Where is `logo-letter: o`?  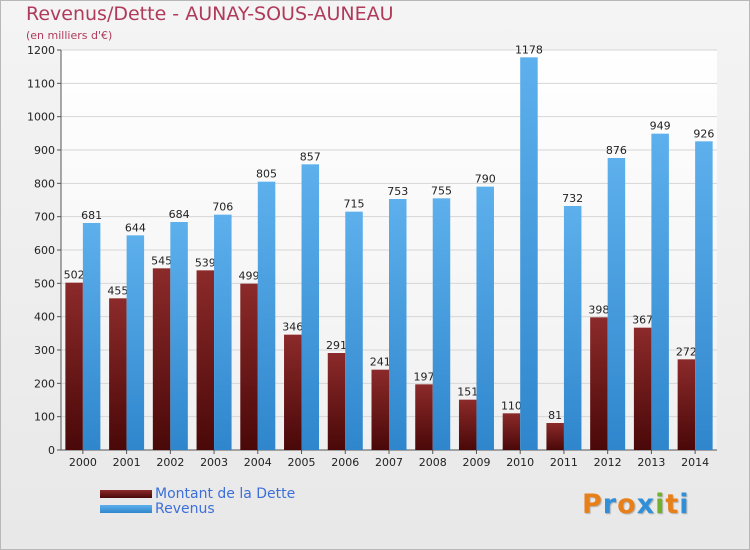
logo-letter: o is located at coordinates (627, 504).